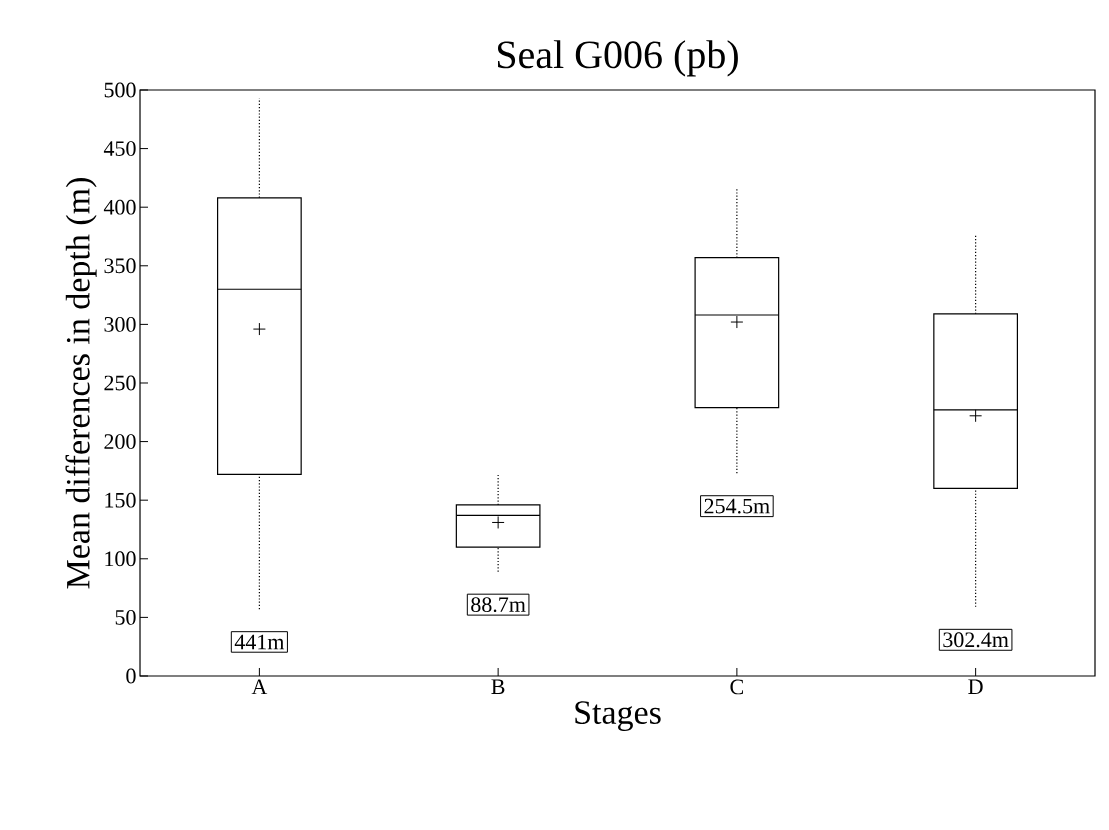 The height and width of the screenshot is (830, 1109). I want to click on y-tick-label: 450, so click(119, 149).